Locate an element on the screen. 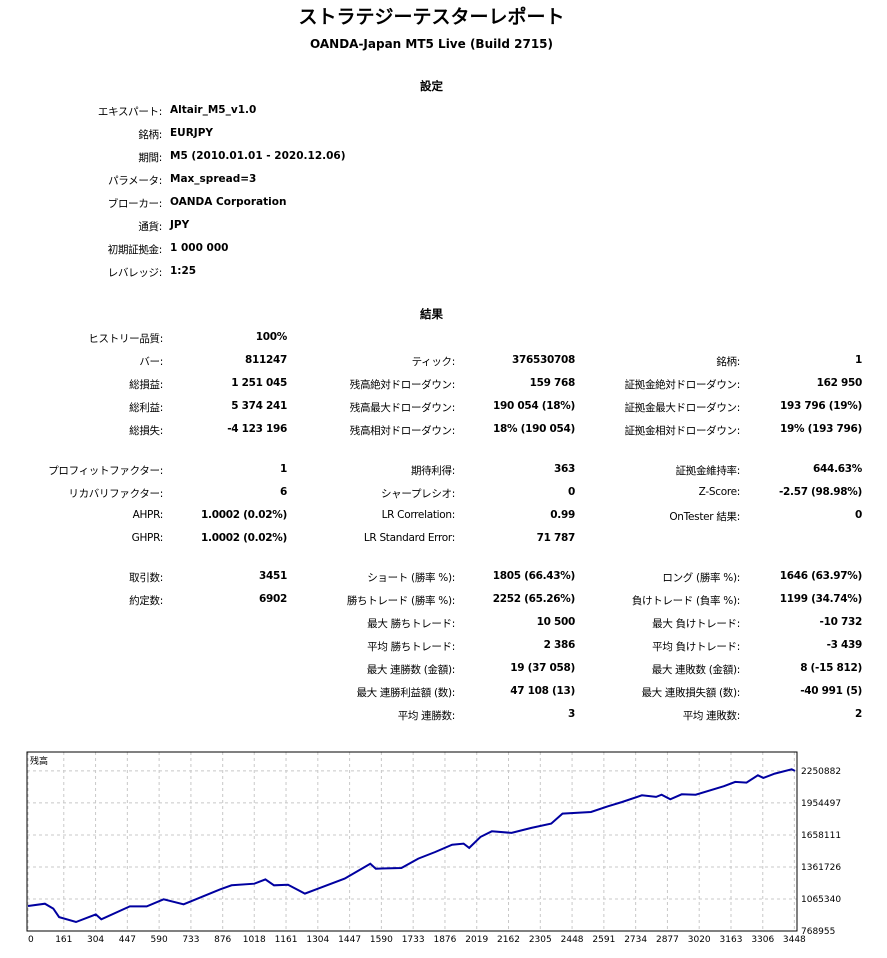 This screenshot has width=887, height=958. result-value: 1 251 045 is located at coordinates (259, 383).